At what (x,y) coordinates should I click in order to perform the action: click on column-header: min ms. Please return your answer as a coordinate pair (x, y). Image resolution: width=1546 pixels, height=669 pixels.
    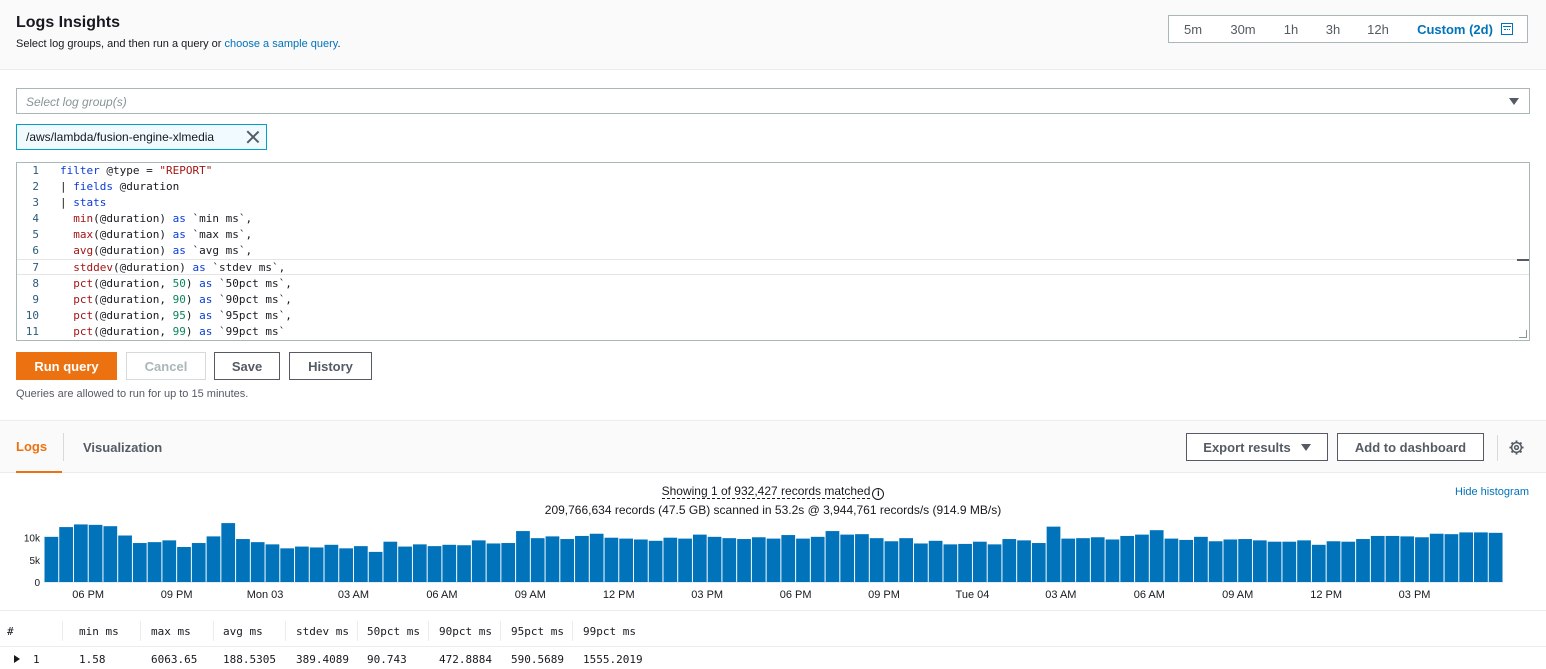
    Looking at the image, I should click on (99, 631).